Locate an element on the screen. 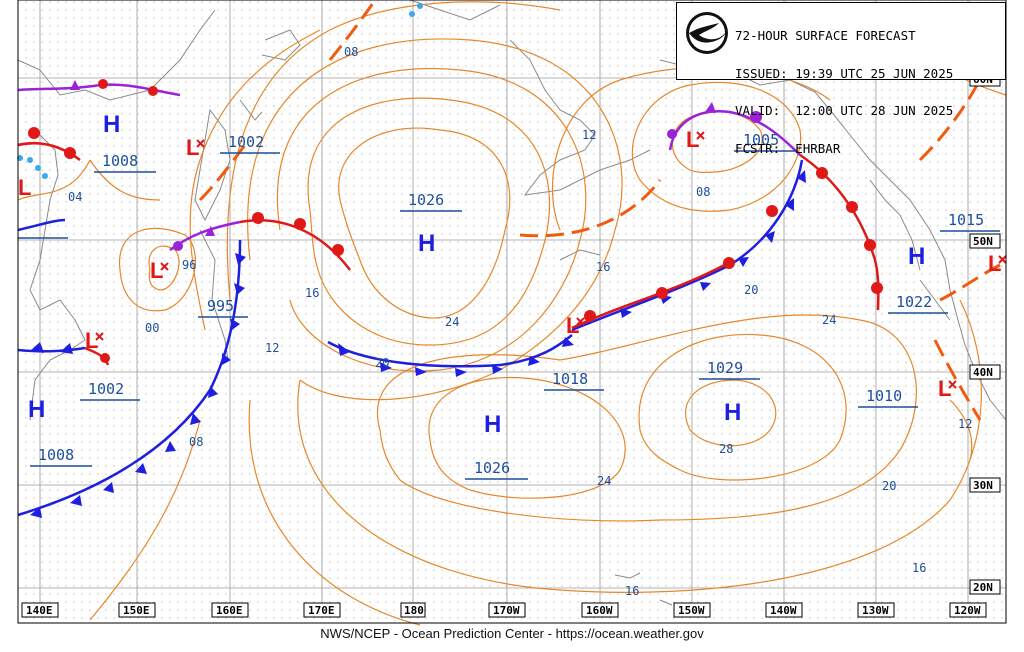 Image resolution: width=1024 pixels, height=652 pixels. header-issued: ISSUED: 19:39 UTC 25 JUN 2025 is located at coordinates (844, 73).